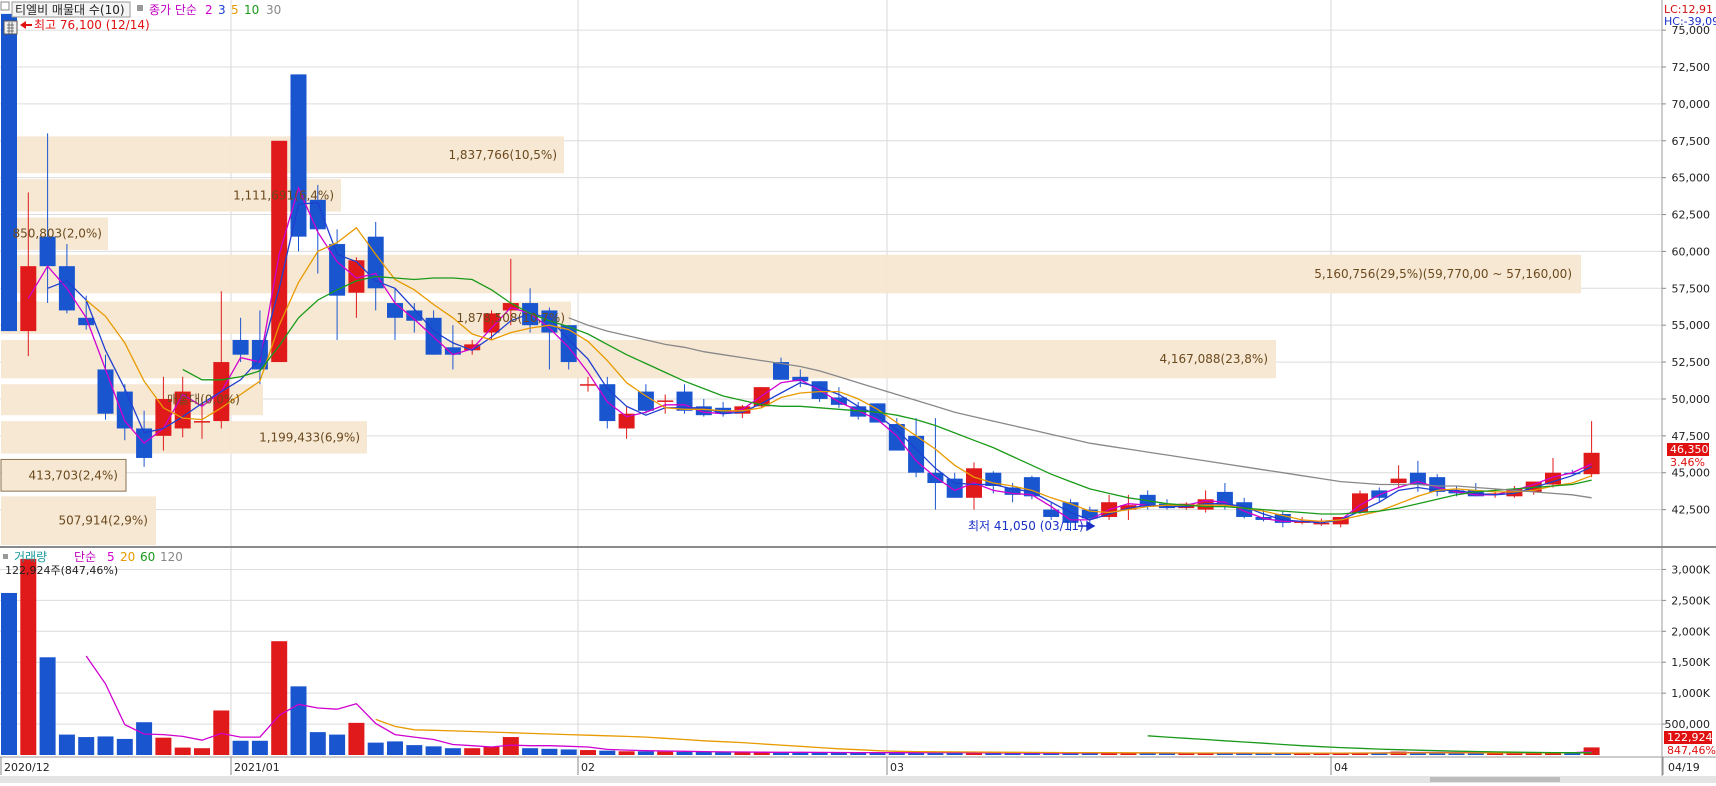 The width and height of the screenshot is (1716, 786). Describe the element at coordinates (85, 557) in the screenshot. I see `volume-ma-legend-label: 단순` at that location.